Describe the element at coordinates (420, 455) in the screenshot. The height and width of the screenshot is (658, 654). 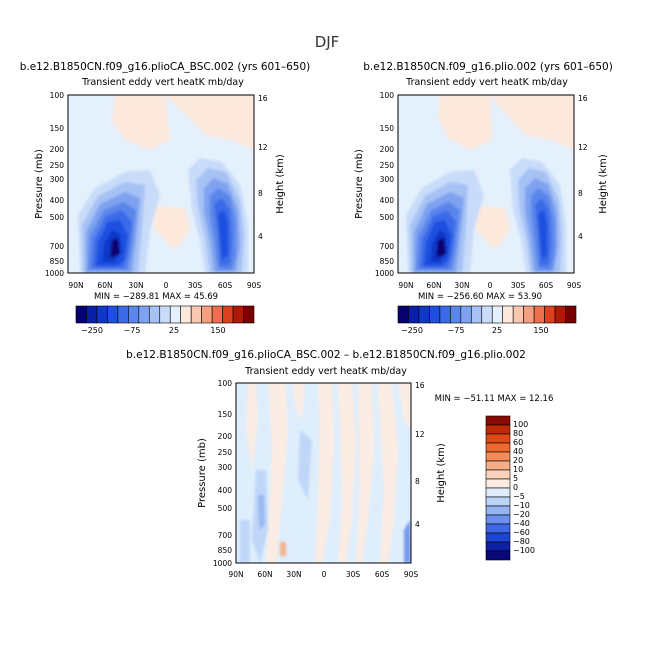
I see `panel-diff-y2ticks: 16 12 8 4` at that location.